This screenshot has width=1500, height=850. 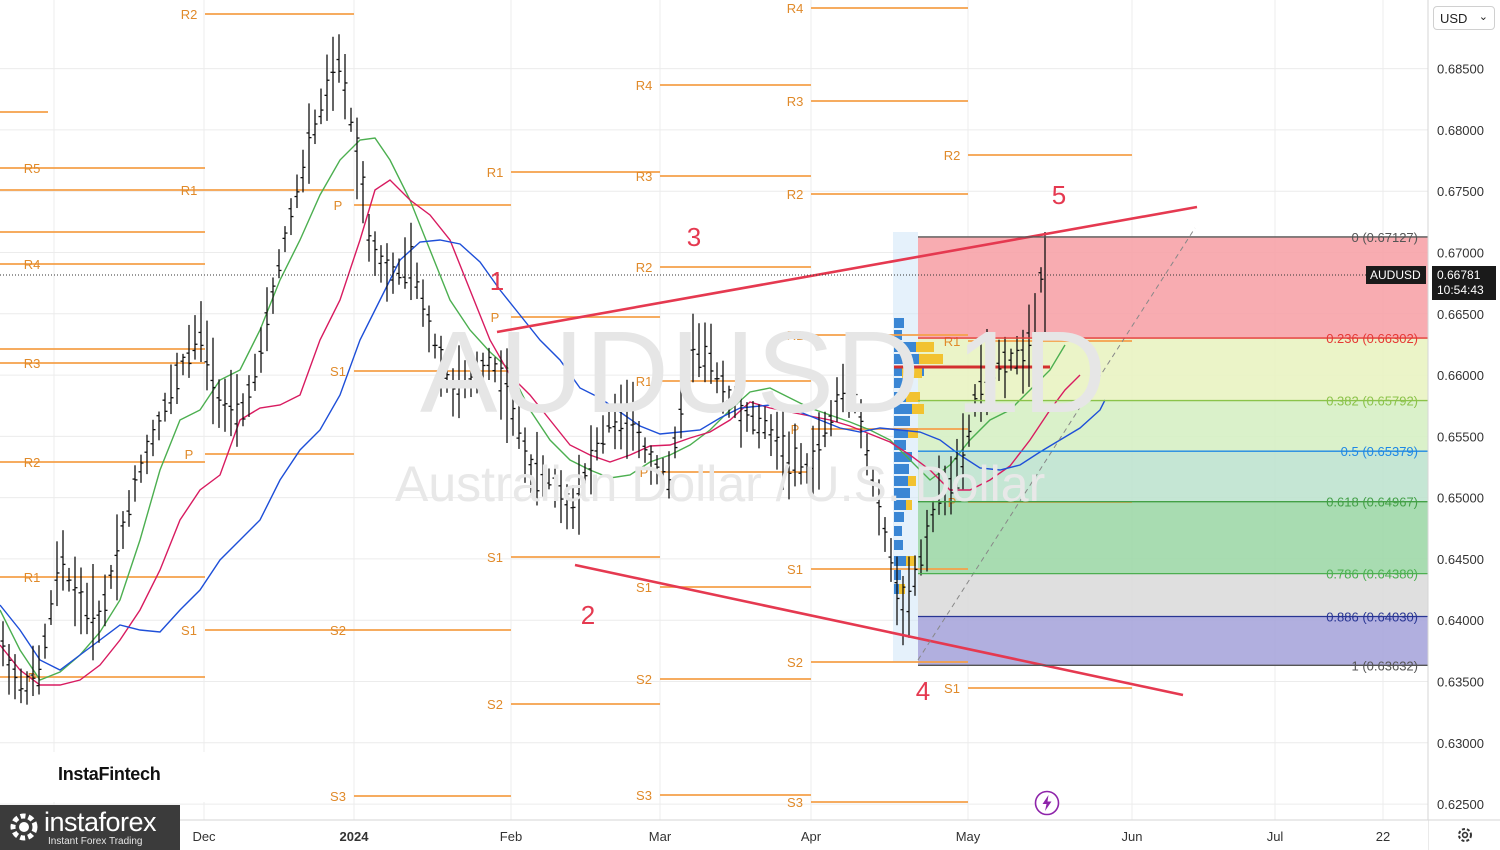 I want to click on fib-level-label: 1 (0.63632), so click(x=1385, y=665).